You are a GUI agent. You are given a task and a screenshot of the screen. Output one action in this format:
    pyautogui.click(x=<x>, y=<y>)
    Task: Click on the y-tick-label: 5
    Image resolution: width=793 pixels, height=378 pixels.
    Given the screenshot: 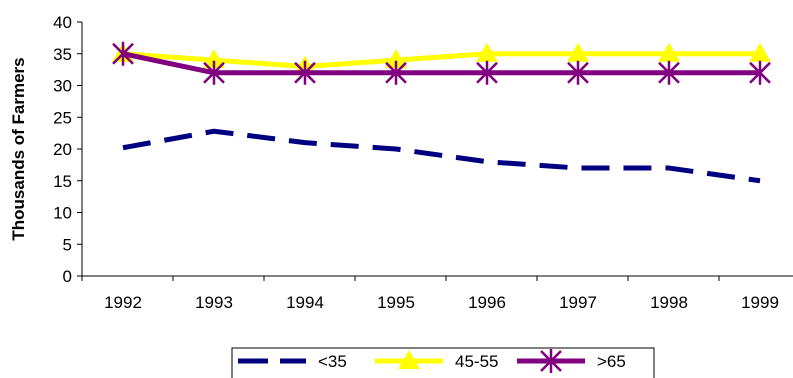 What is the action you would take?
    pyautogui.click(x=67, y=244)
    